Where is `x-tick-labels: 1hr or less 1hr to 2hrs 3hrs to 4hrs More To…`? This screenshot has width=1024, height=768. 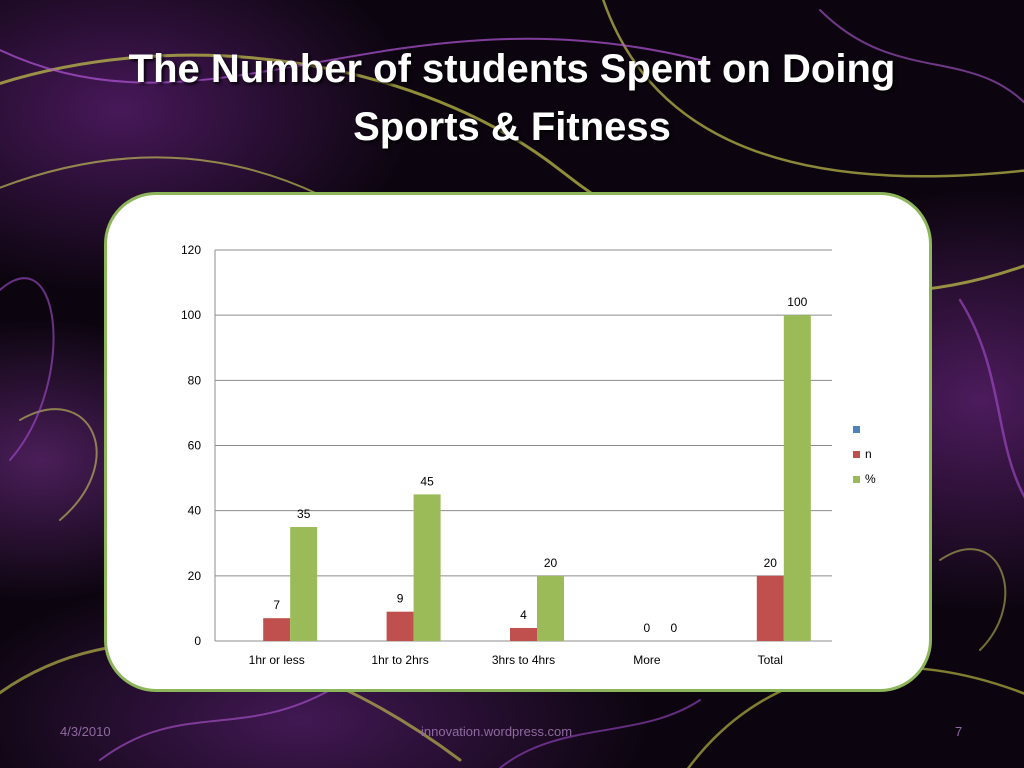
x-tick-labels: 1hr or less 1hr to 2hrs 3hrs to 4hrs More To… is located at coordinates (516, 660).